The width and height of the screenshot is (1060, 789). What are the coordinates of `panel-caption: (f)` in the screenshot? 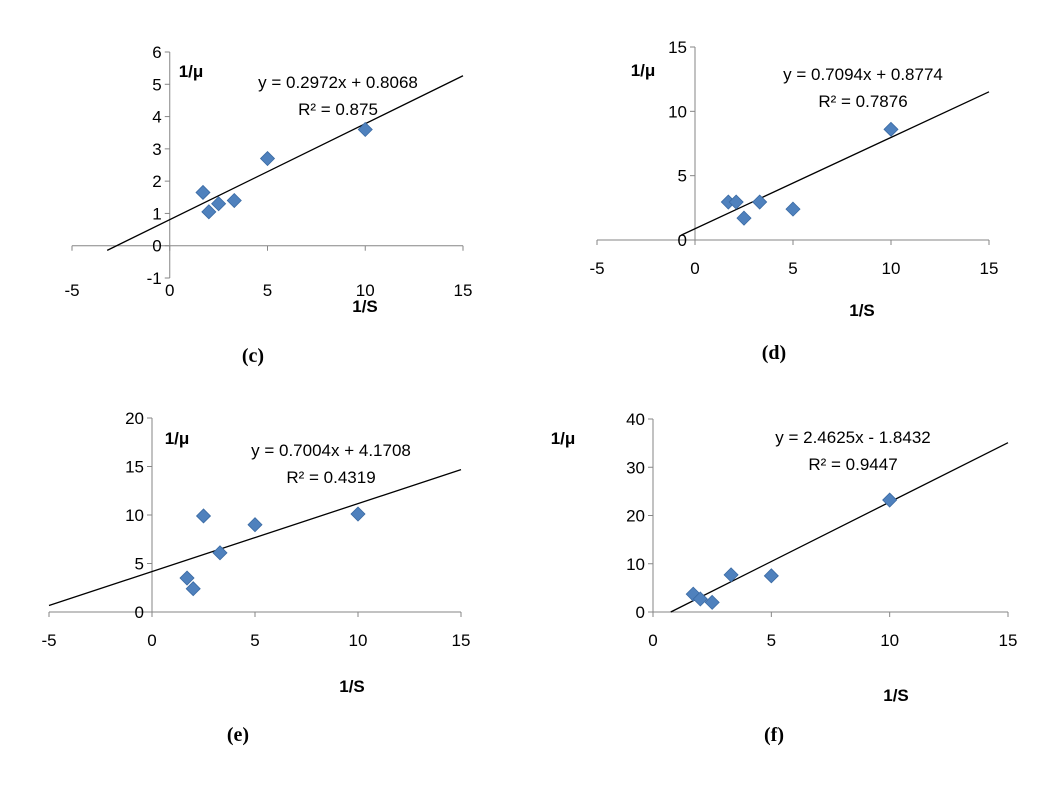 It's located at (774, 735).